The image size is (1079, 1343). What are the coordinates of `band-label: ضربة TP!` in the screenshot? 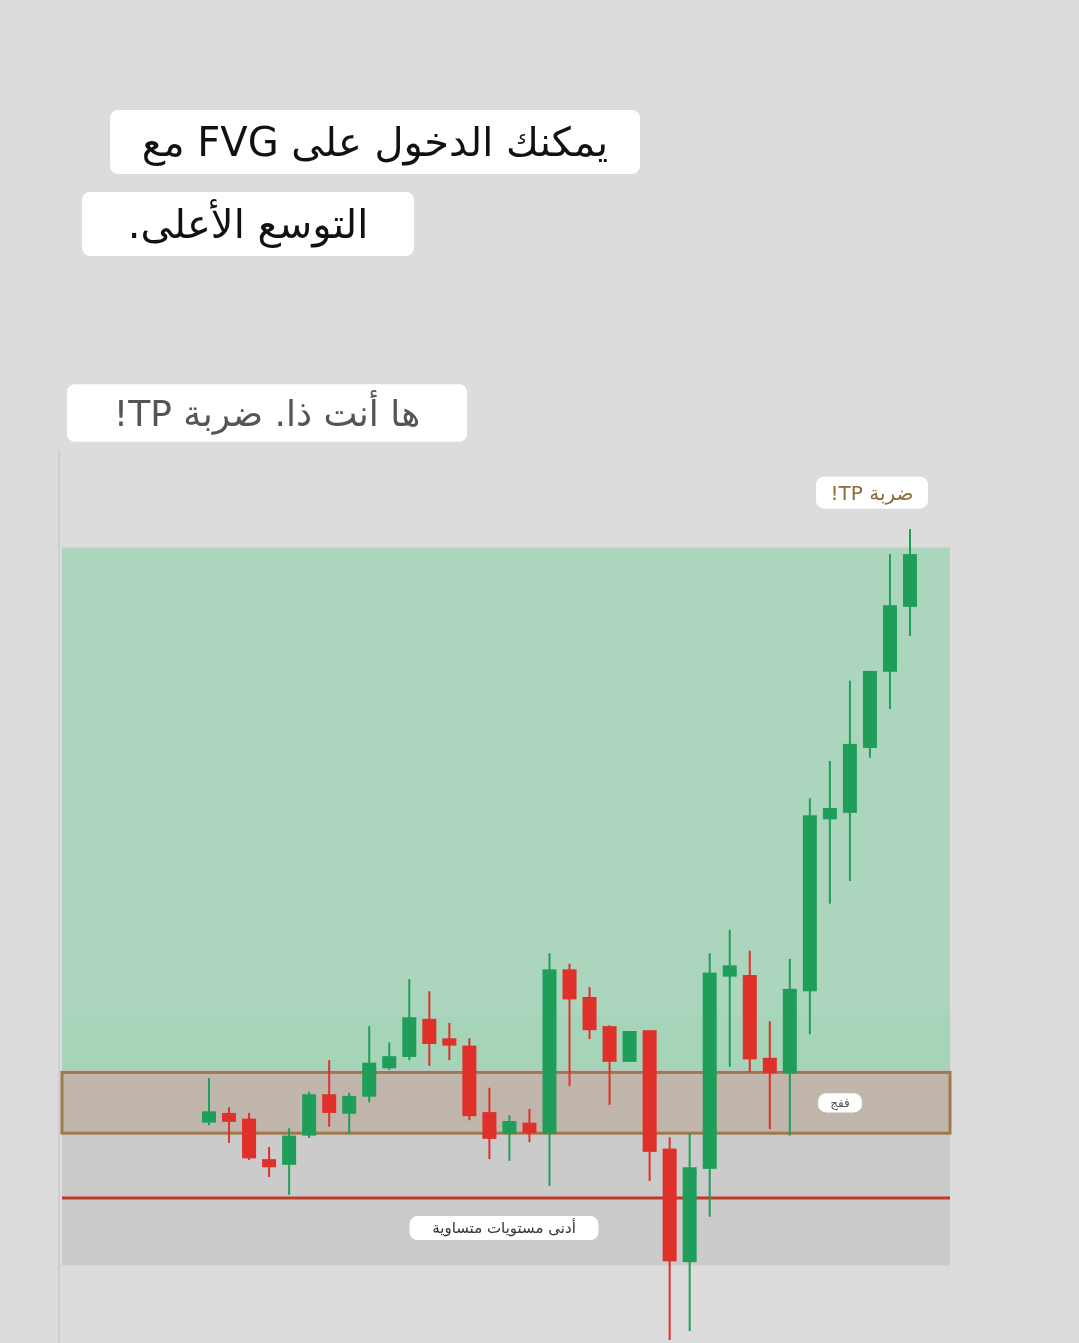 It's located at (872, 492).